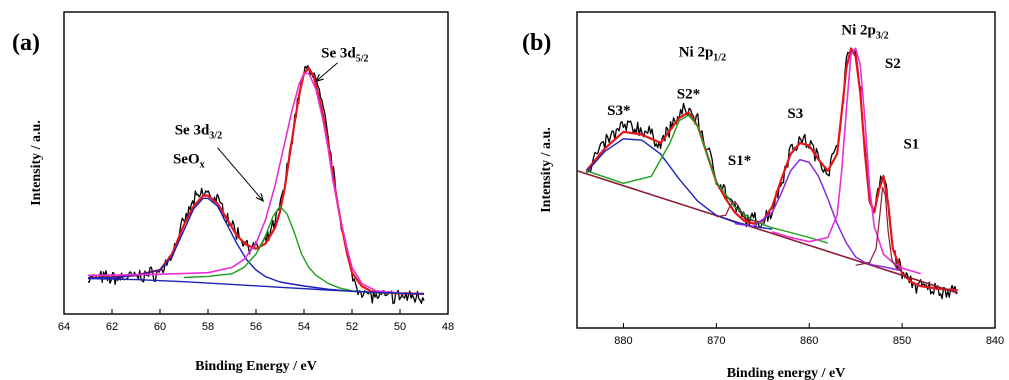 This screenshot has width=1009, height=380. Describe the element at coordinates (36, 163) in the screenshot. I see `panel-a-y-axis-title: Intensity / a.u.` at that location.